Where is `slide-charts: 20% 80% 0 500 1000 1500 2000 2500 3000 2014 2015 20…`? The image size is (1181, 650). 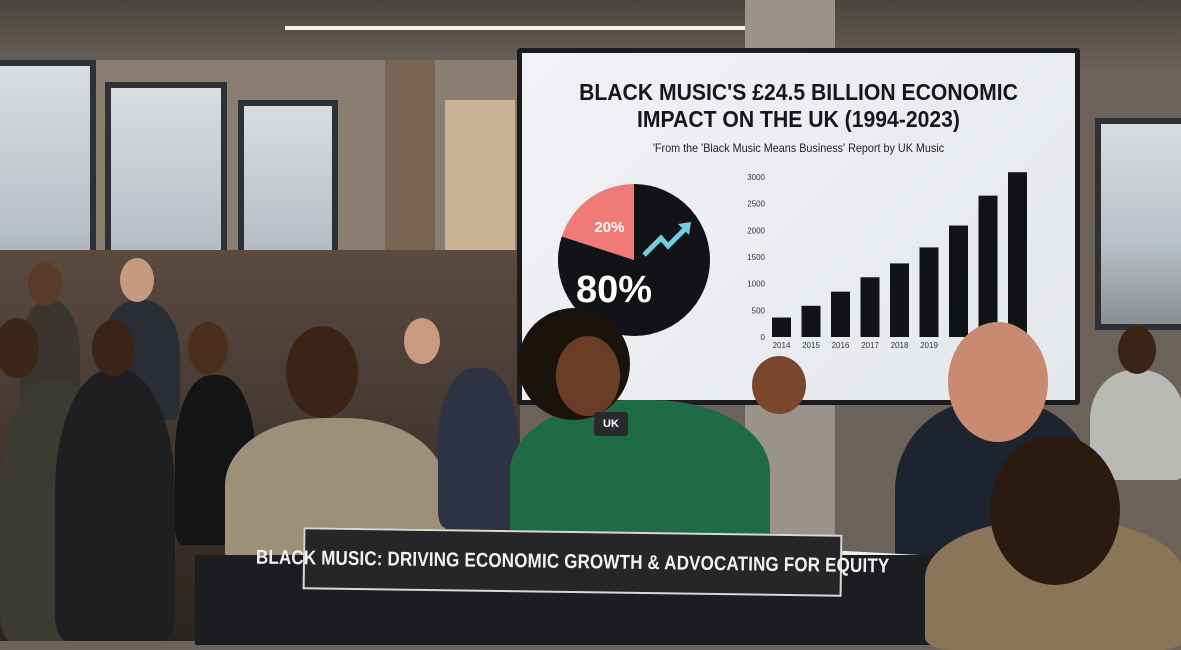
slide-charts: 20% 80% 0 500 1000 1500 2000 2500 3000 2014 2015 20… is located at coordinates (792, 261).